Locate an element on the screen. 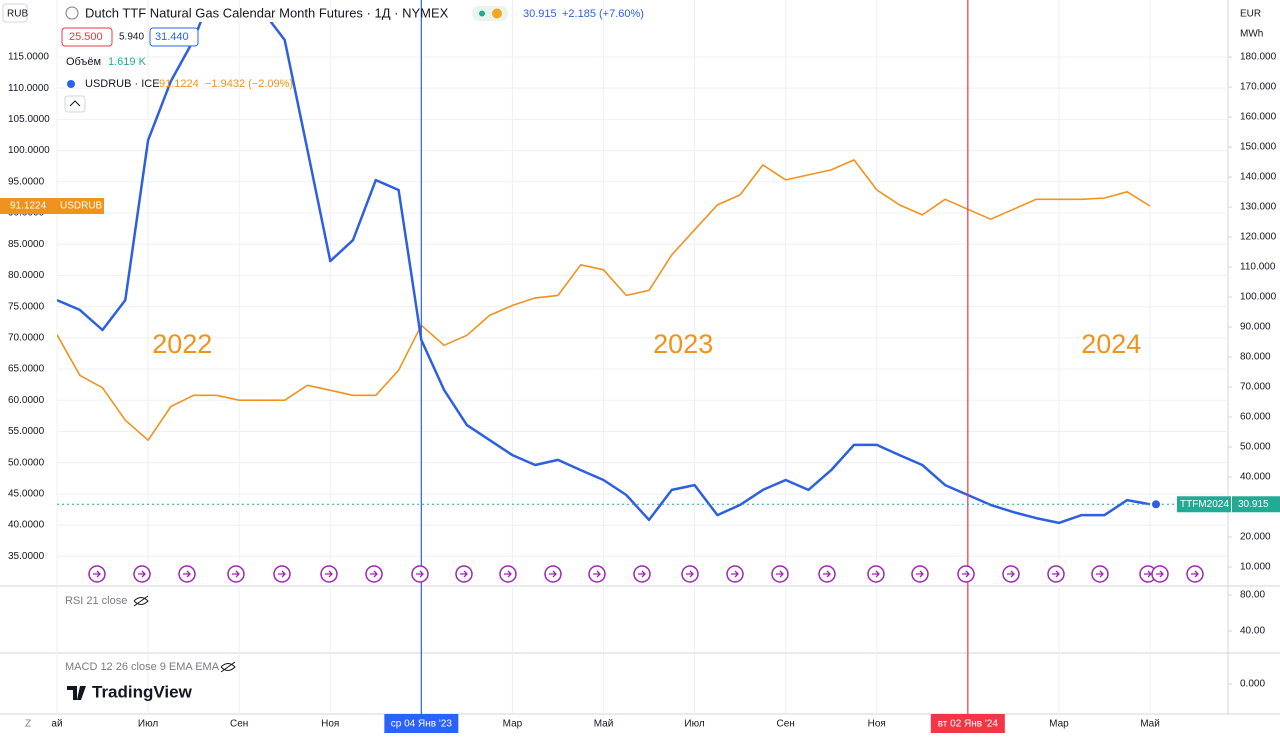 The height and width of the screenshot is (738, 1280). y2-tick-label: 110.000 is located at coordinates (1258, 267).